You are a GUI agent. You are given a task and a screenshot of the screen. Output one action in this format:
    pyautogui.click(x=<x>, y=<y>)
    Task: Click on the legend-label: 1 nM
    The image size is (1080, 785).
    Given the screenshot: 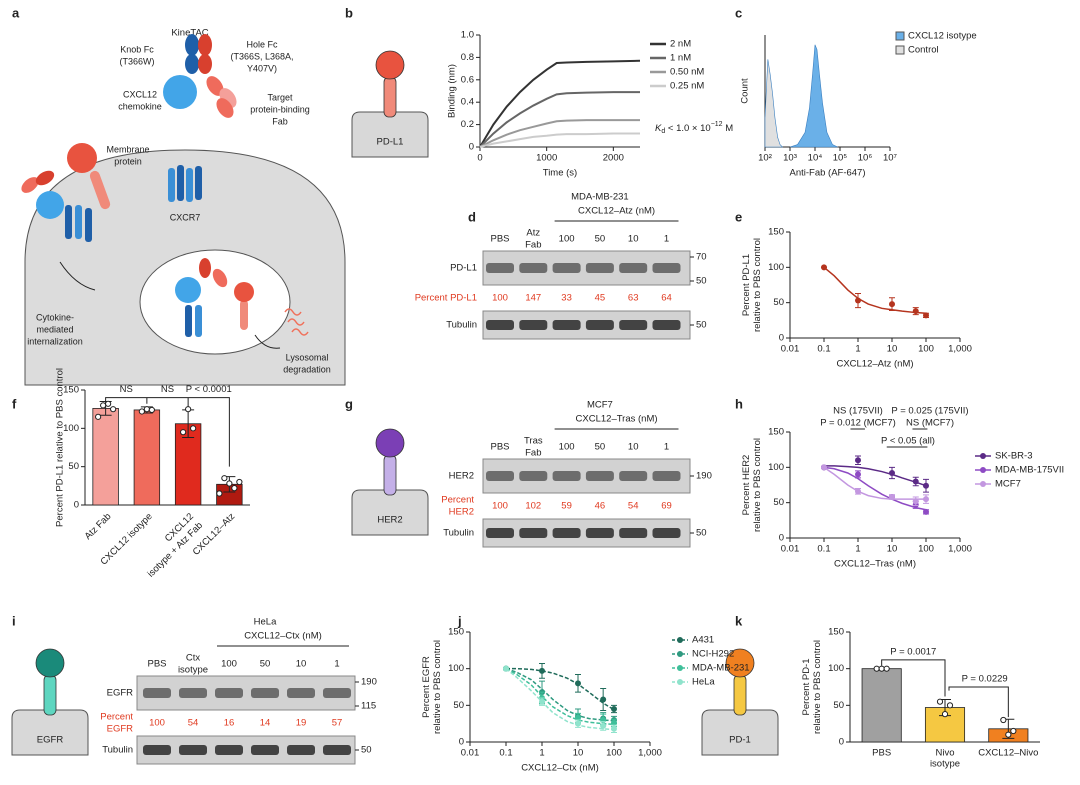 What is the action you would take?
    pyautogui.click(x=680, y=58)
    